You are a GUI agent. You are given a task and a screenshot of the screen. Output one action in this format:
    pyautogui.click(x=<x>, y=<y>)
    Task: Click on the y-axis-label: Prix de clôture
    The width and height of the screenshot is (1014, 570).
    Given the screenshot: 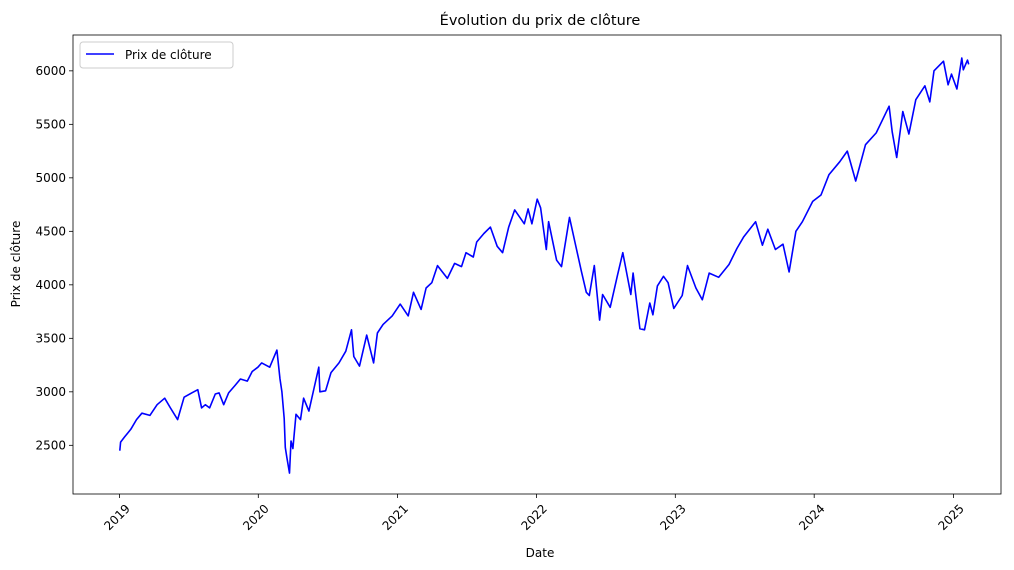 What is the action you would take?
    pyautogui.click(x=16, y=264)
    